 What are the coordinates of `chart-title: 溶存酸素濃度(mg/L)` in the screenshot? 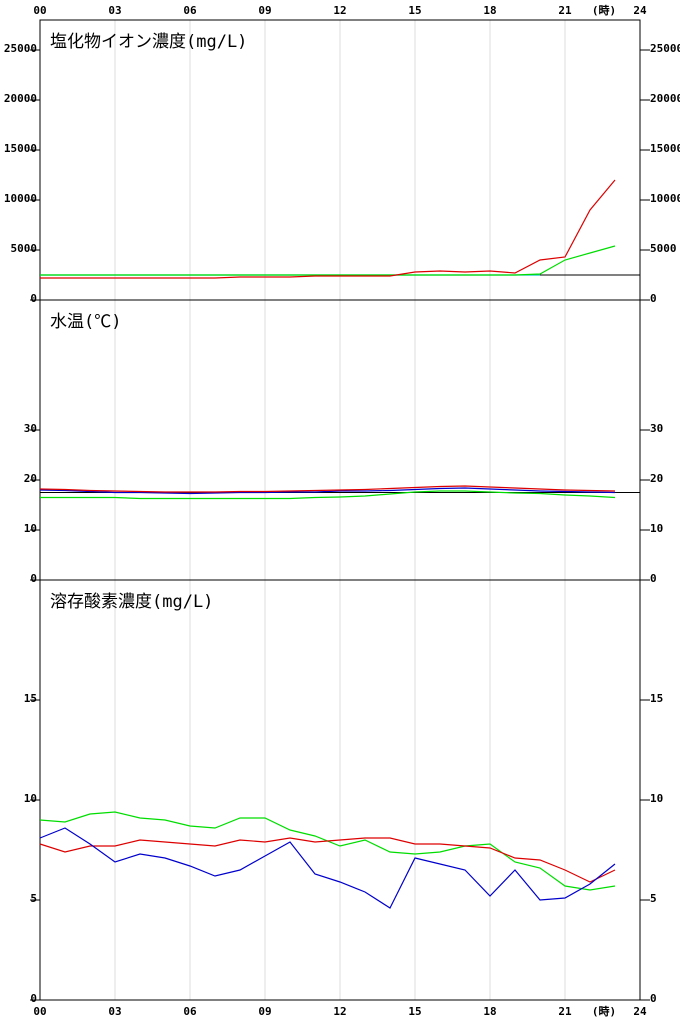 It's located at (131, 602).